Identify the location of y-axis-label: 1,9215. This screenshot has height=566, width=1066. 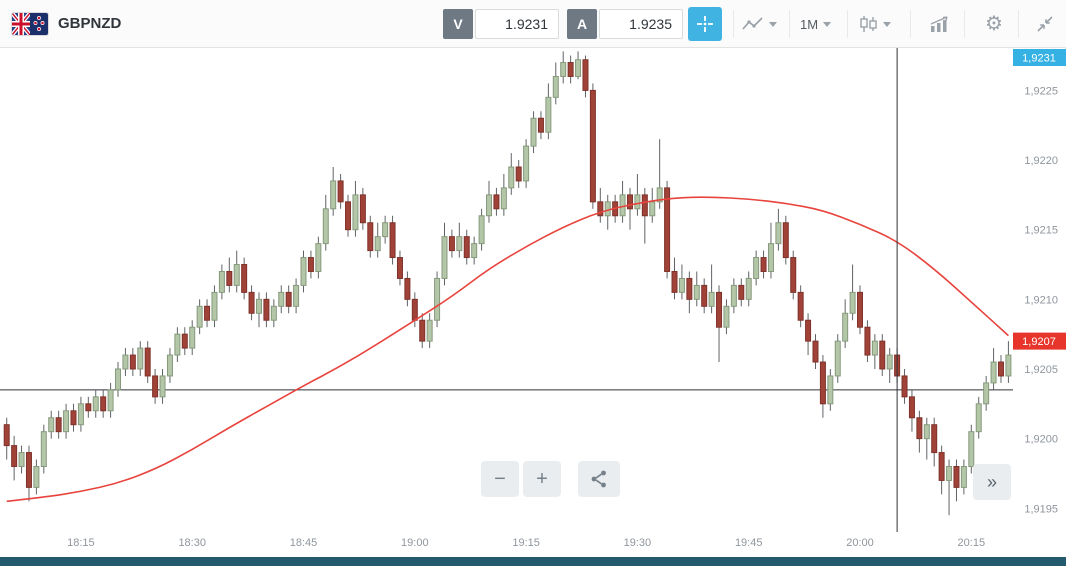
(1041, 231).